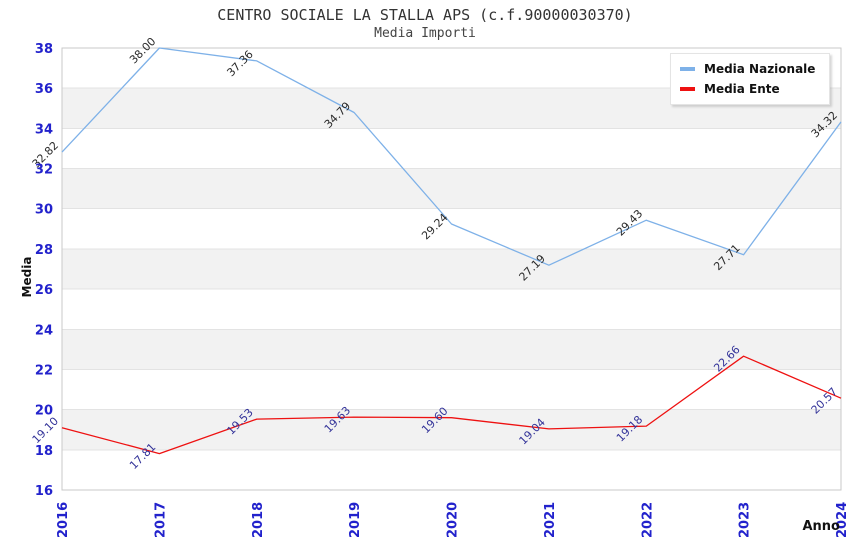 The image size is (850, 550). Describe the element at coordinates (687, 89) in the screenshot. I see `legend-swatch-media-ente` at that location.